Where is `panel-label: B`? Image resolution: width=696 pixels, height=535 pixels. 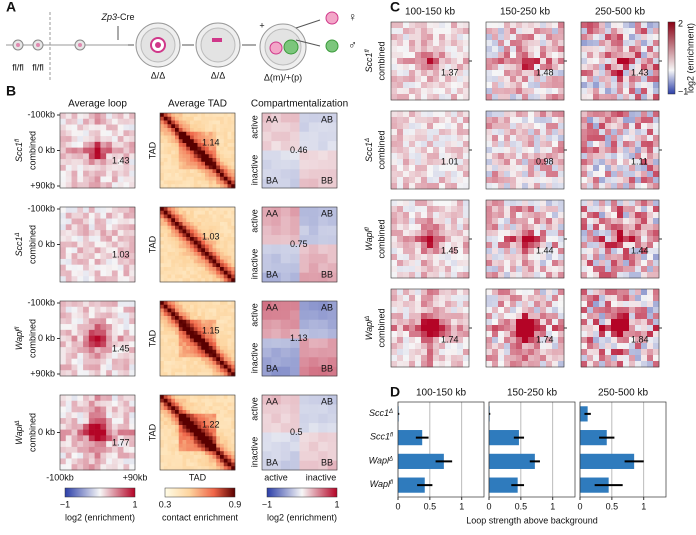 panel-label: B is located at coordinates (11, 91).